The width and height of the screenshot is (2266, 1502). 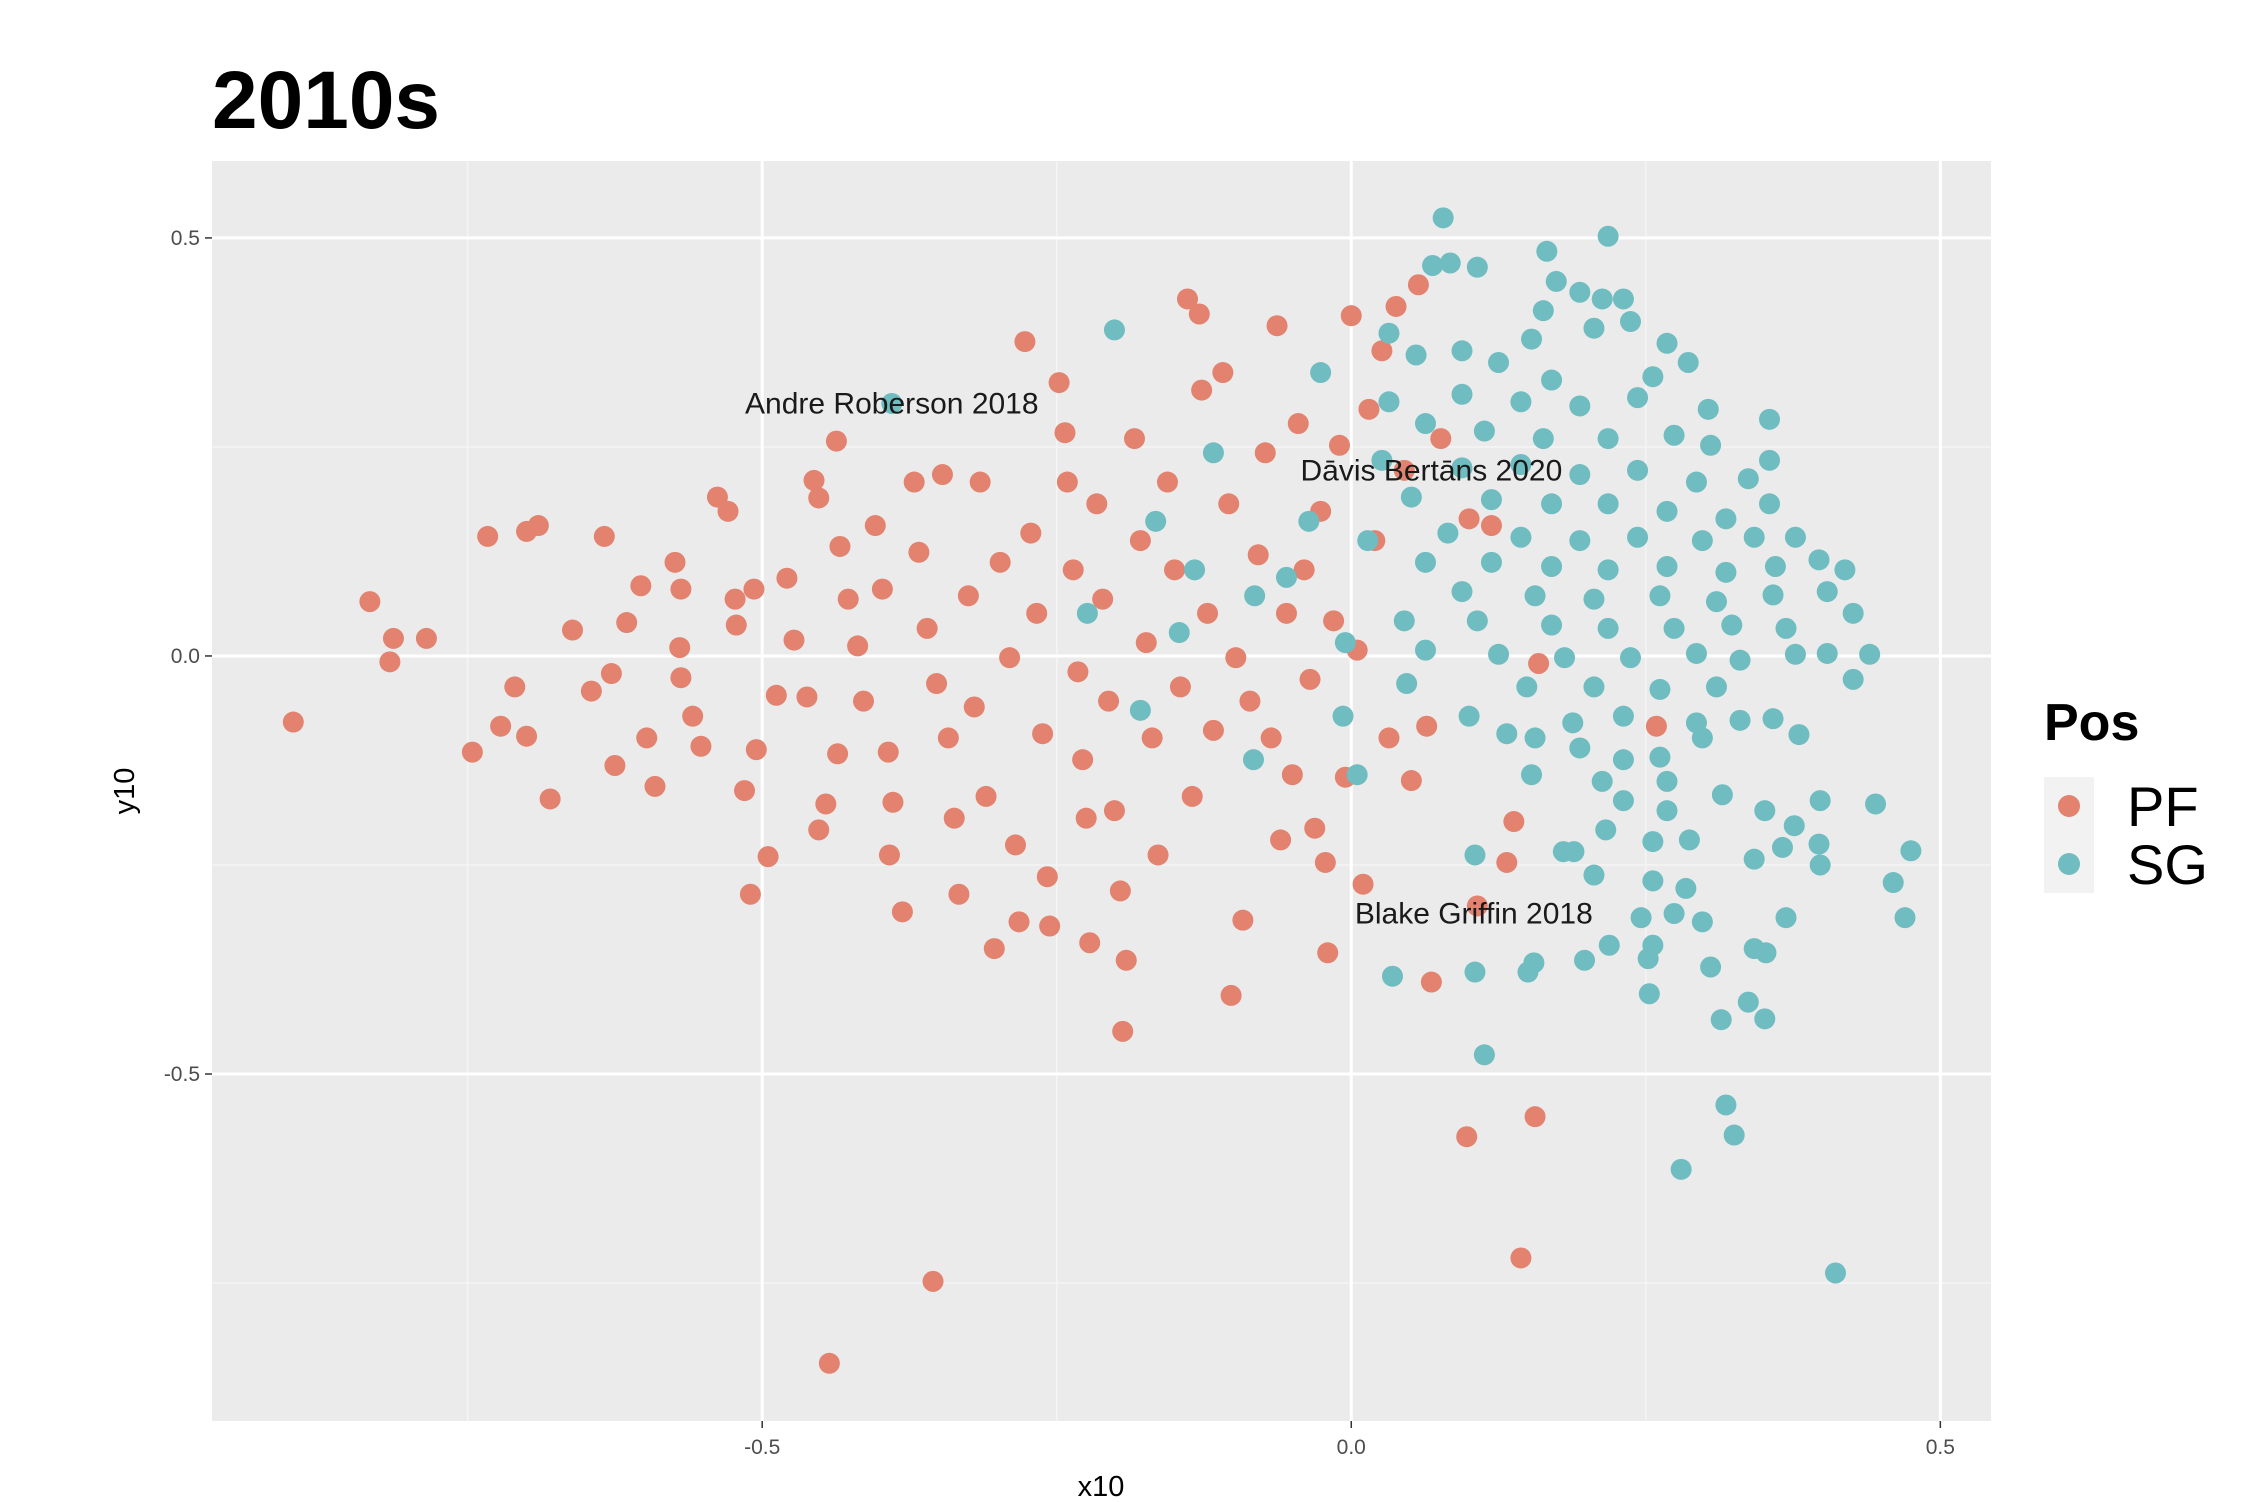 I want to click on chart-title: 2010s, so click(x=326, y=100).